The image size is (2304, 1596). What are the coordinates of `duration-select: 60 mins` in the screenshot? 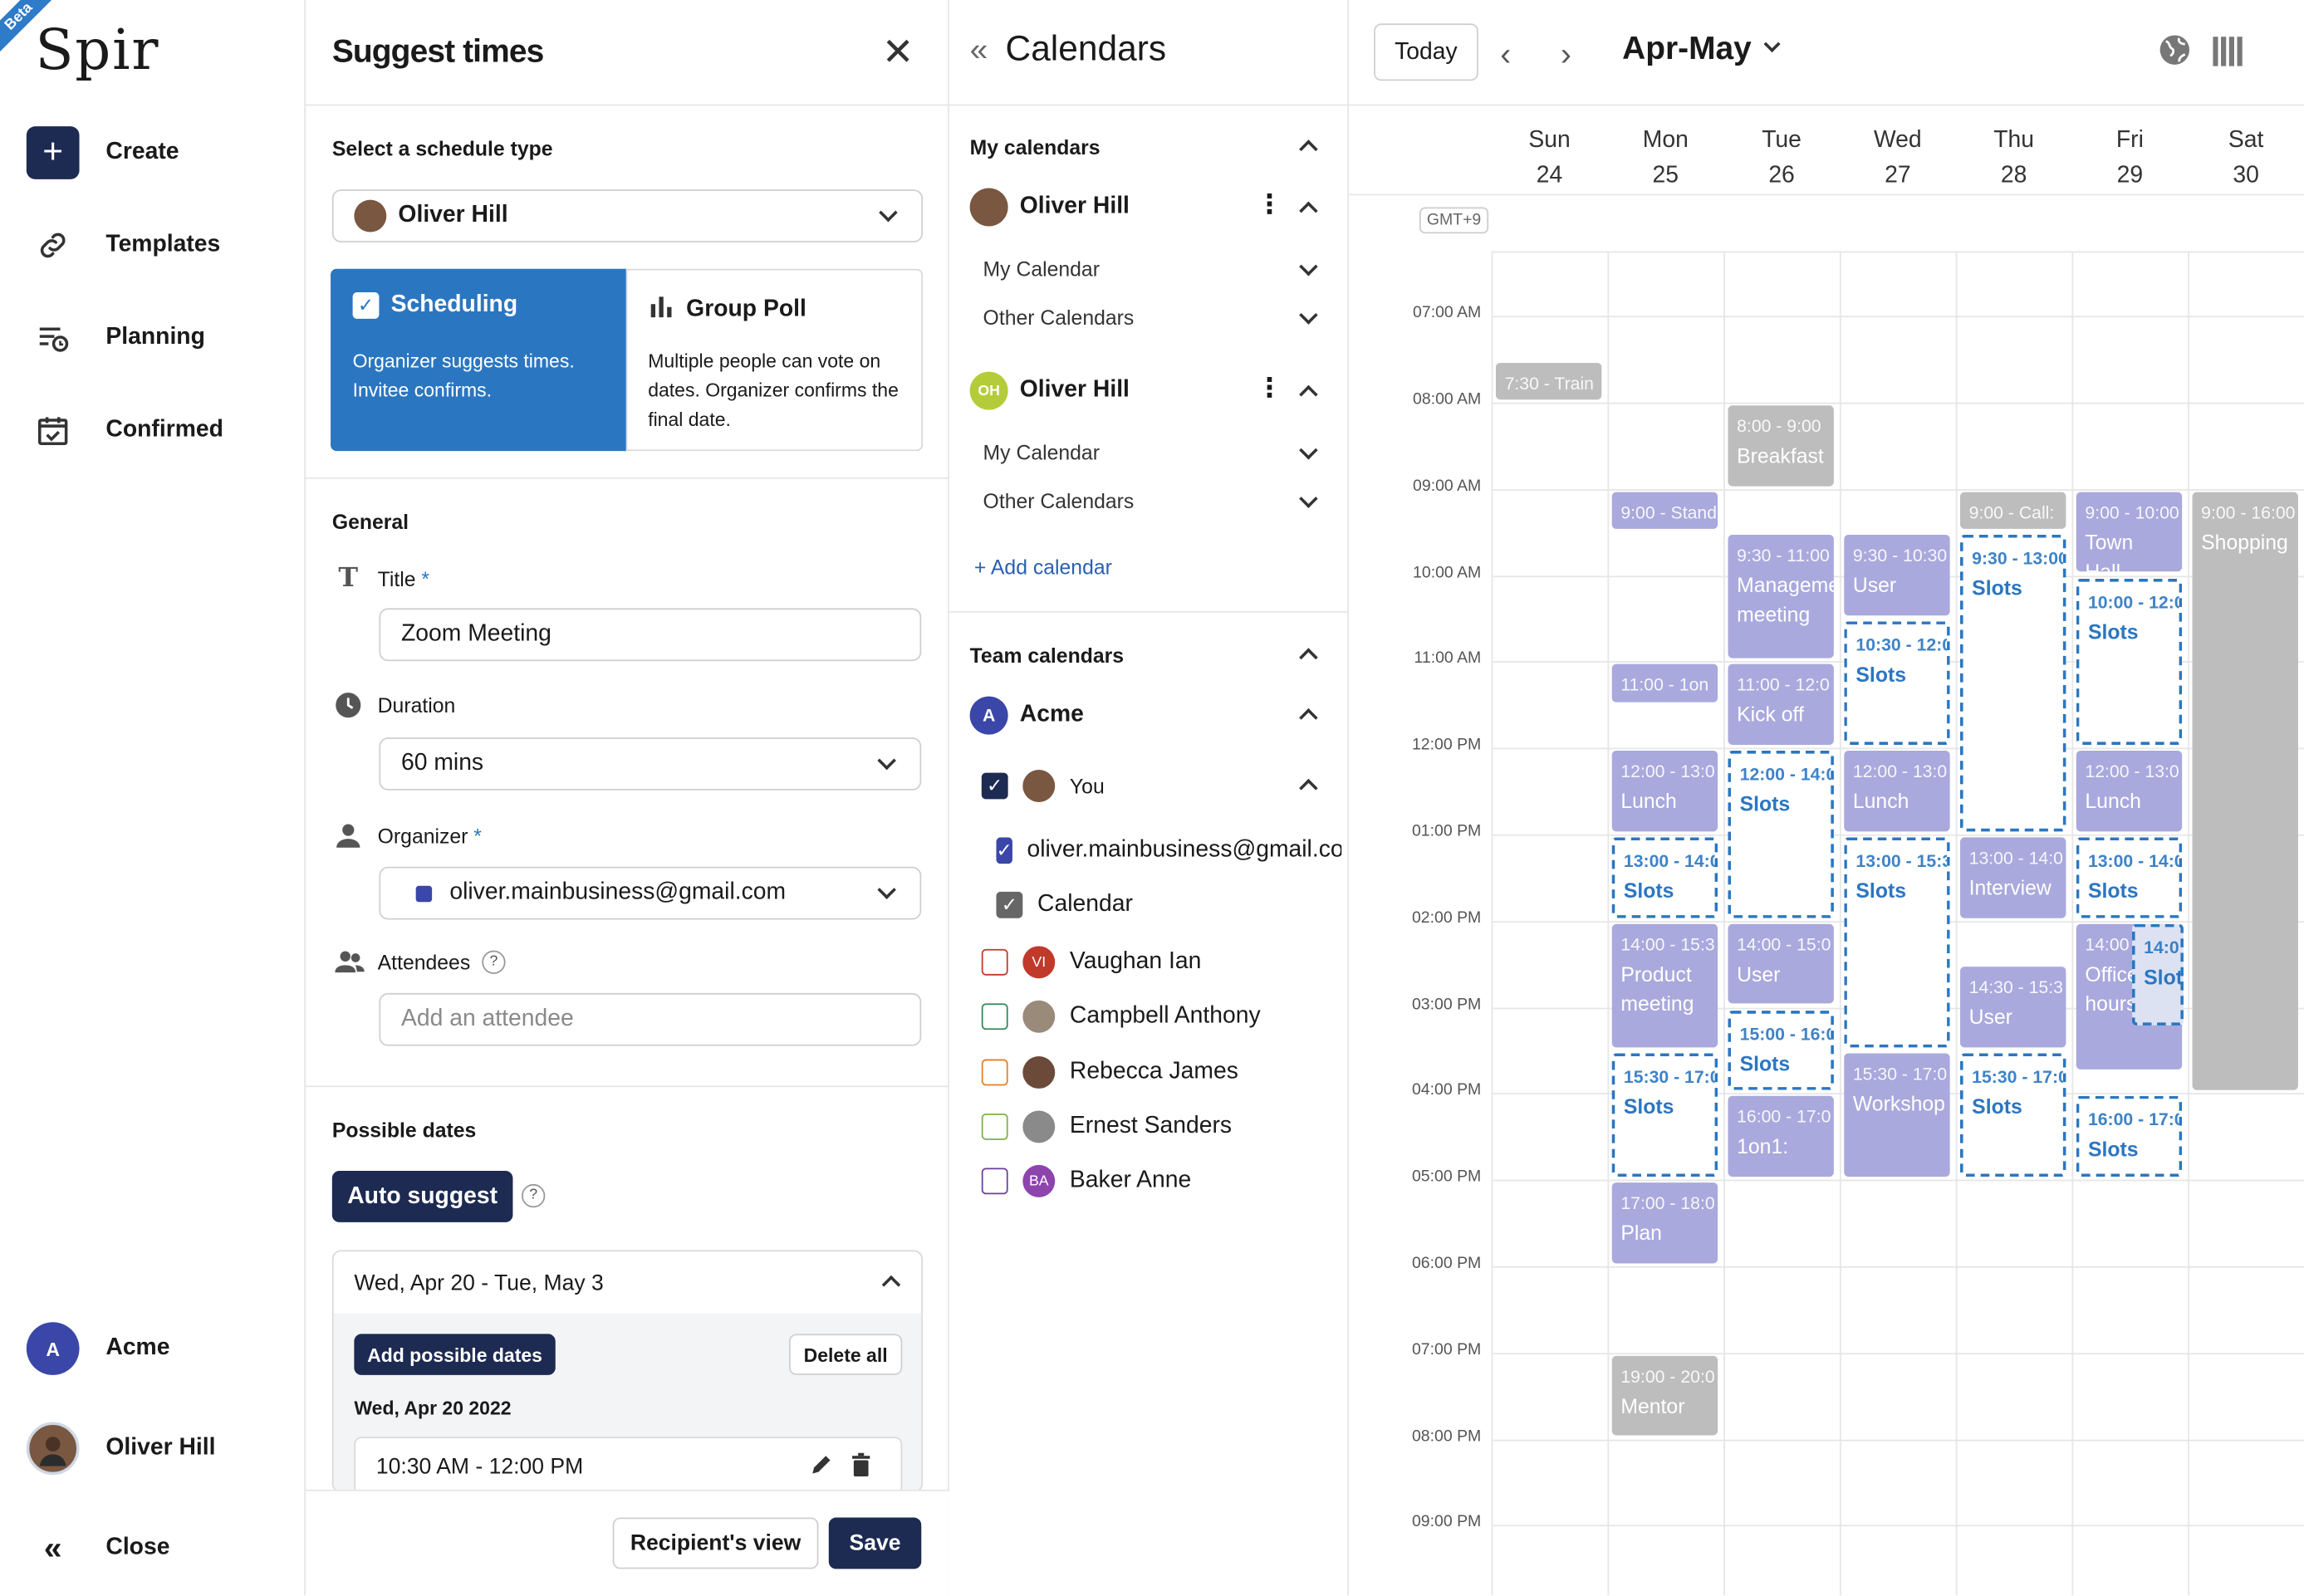 It's located at (650, 764).